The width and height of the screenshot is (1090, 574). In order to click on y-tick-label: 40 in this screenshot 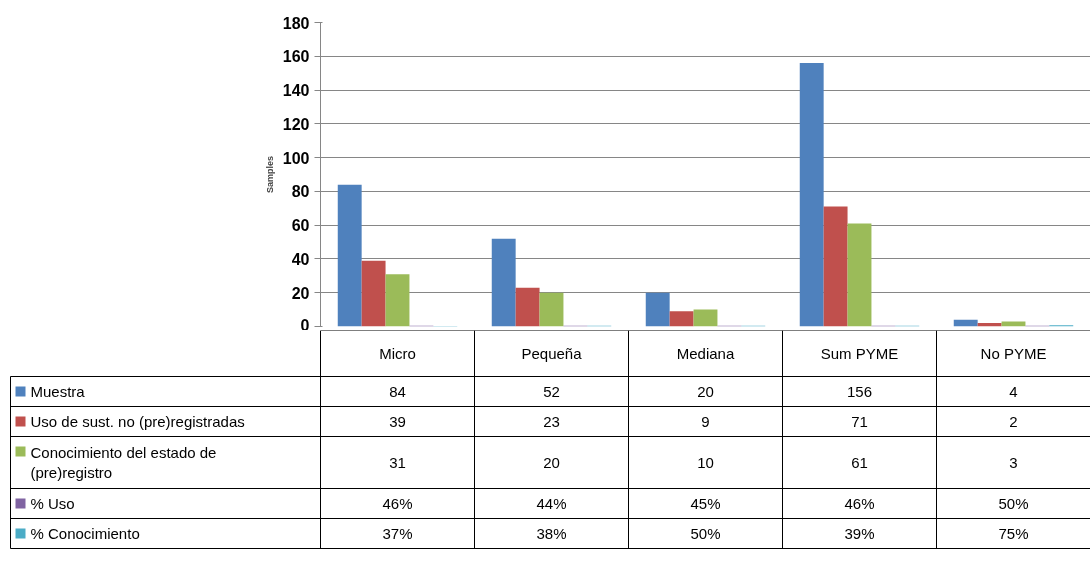, I will do `click(300, 259)`.